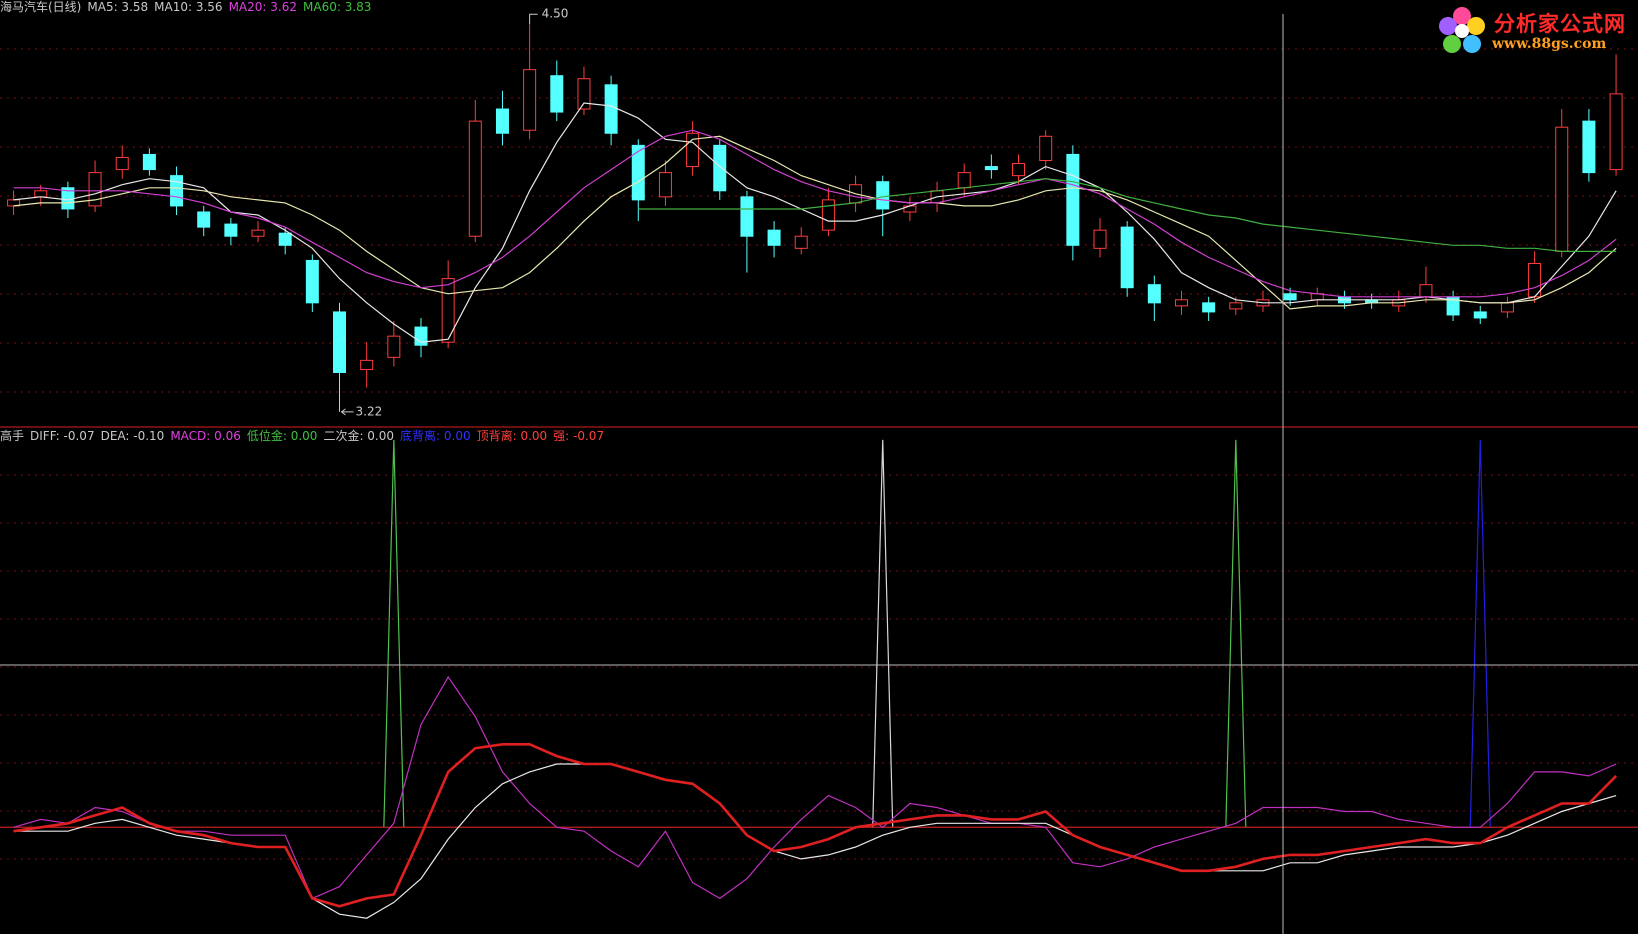 The width and height of the screenshot is (1638, 934). I want to click on header-item: 底背离: 0.00, so click(435, 436).